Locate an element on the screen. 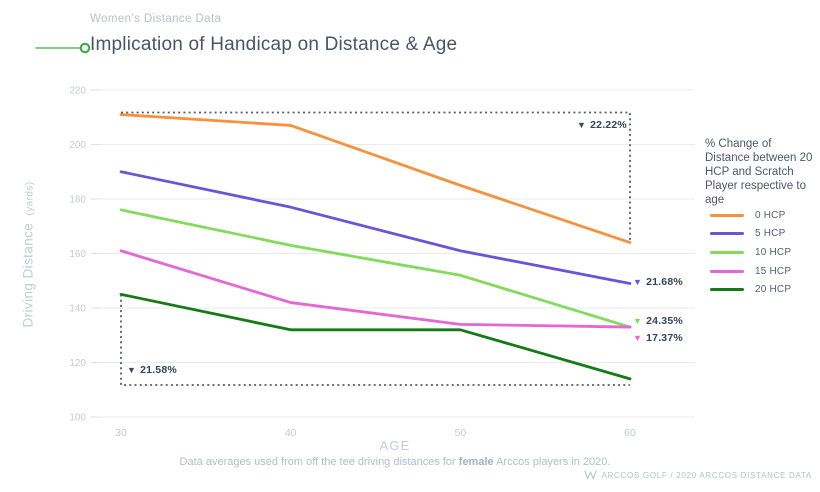 The image size is (820, 492). series-line-15-hcp is located at coordinates (375, 289).